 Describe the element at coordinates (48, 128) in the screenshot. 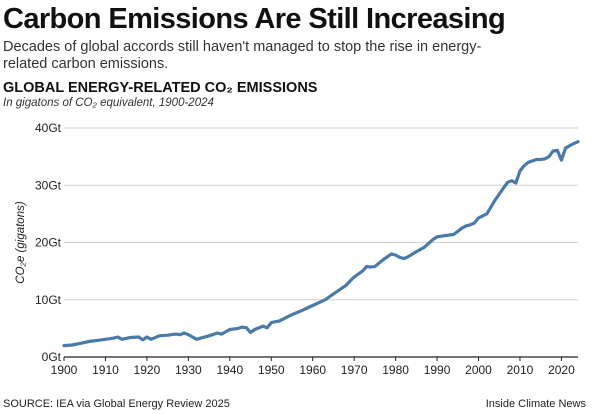

I see `y-tick-label: 40Gt` at that location.